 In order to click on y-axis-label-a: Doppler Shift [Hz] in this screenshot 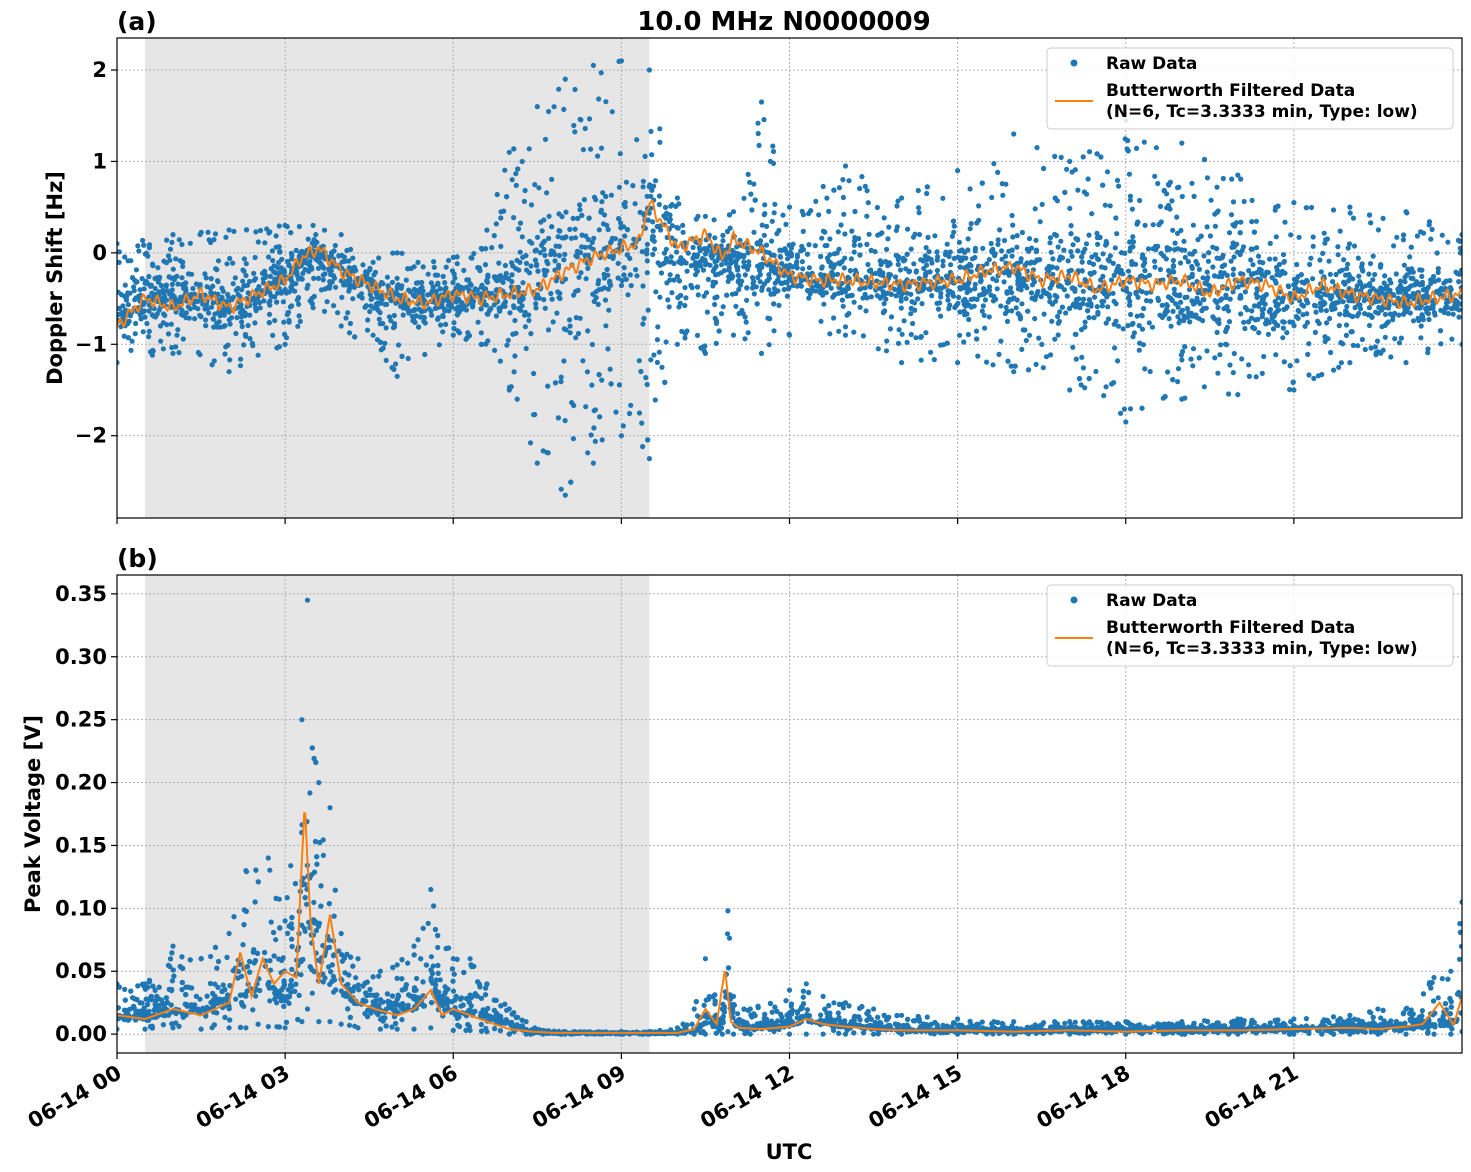, I will do `click(55, 278)`.